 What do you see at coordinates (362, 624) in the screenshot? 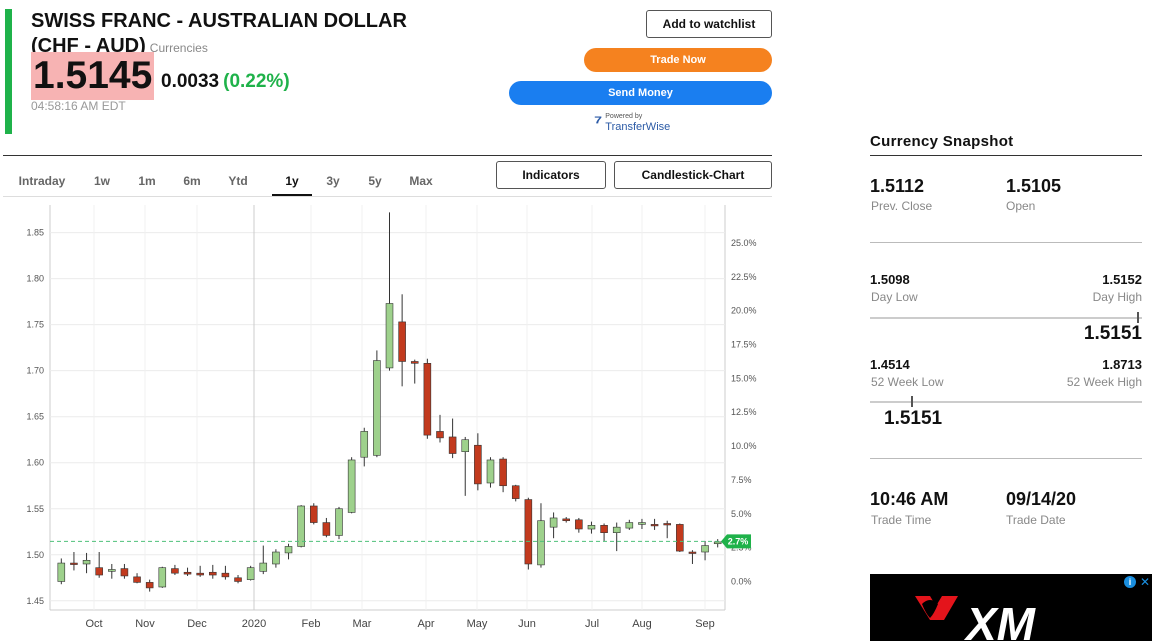
I see `x-axis-label: Mar` at bounding box center [362, 624].